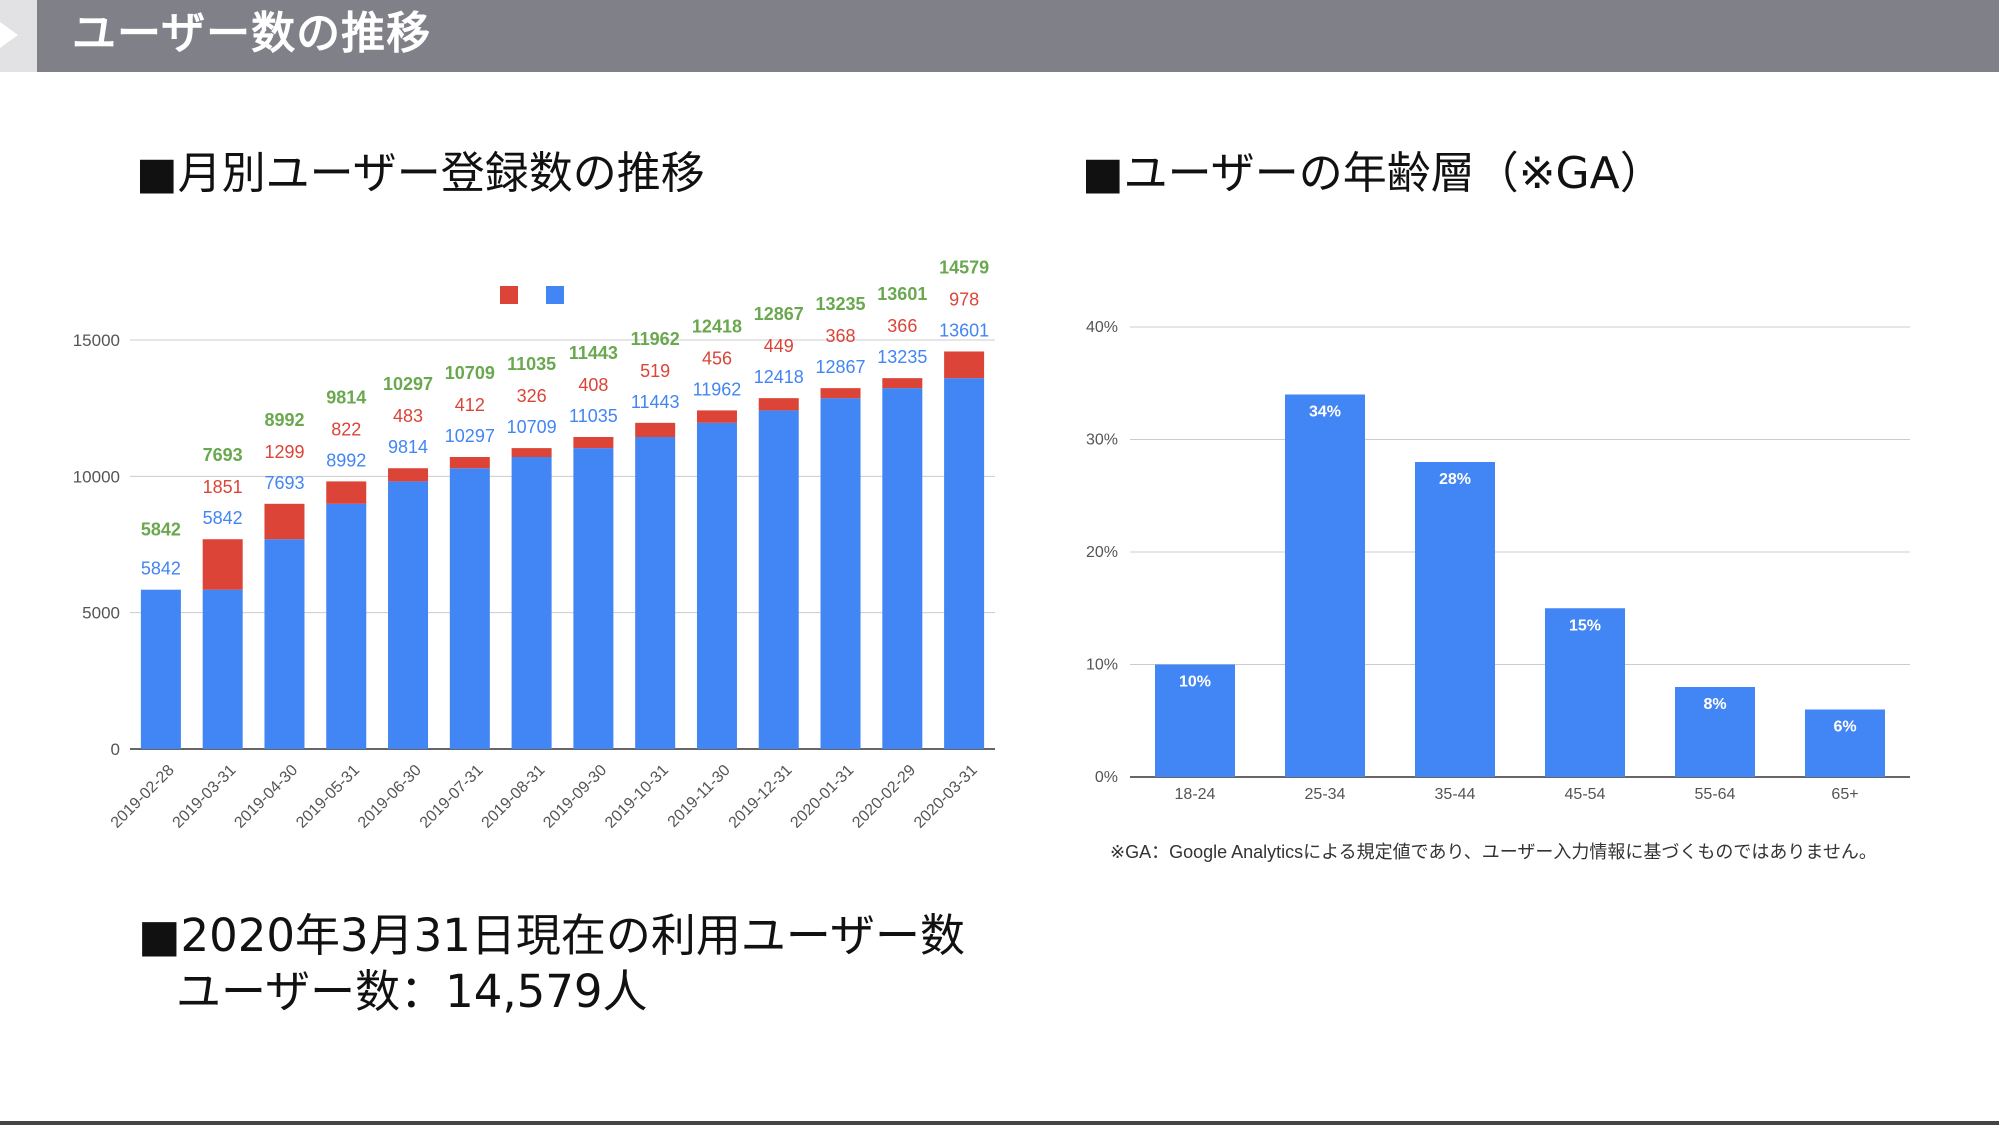 The height and width of the screenshot is (1125, 1999). I want to click on label-base: 11962, so click(717, 389).